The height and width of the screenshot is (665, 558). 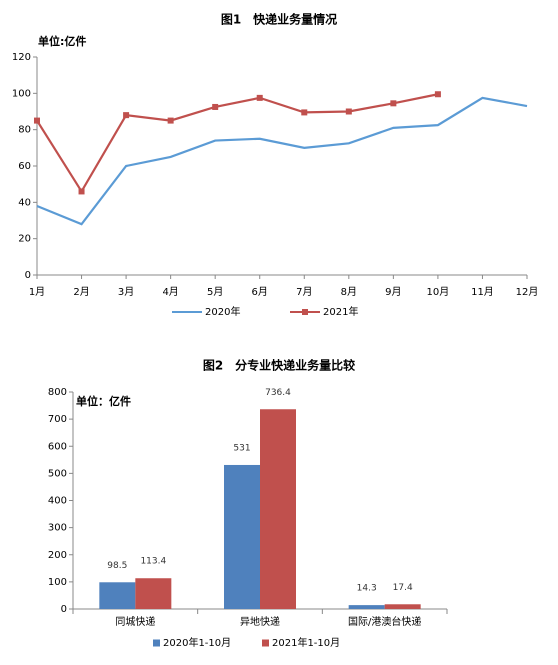 I want to click on x-tick-label: 7月, so click(x=304, y=292).